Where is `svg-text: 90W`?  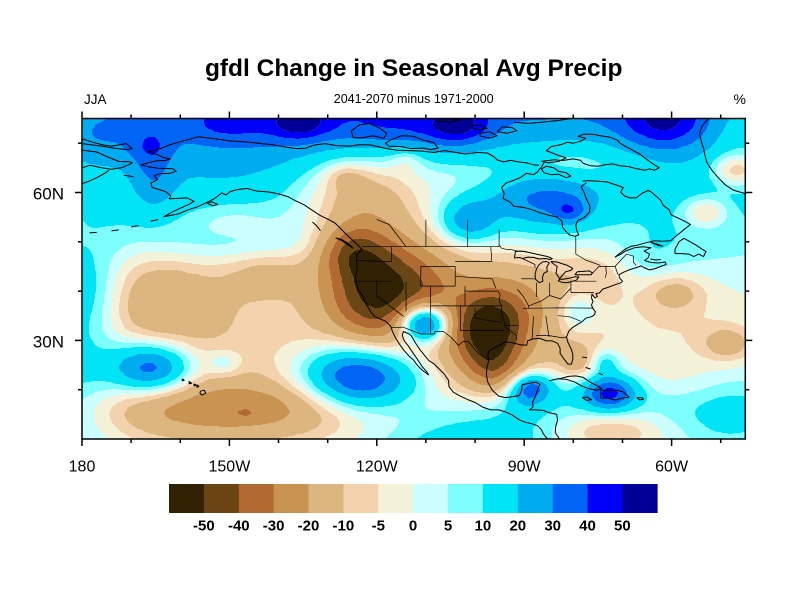 svg-text: 90W is located at coordinates (525, 467).